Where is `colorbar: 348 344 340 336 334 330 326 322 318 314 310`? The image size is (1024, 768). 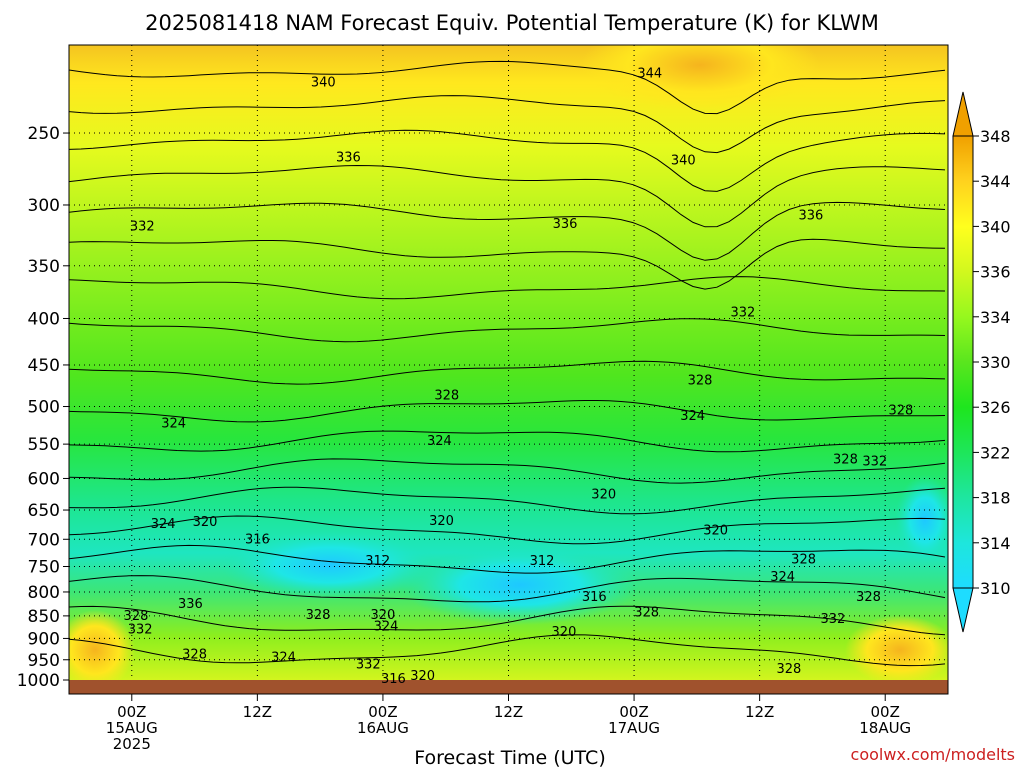 colorbar: 348 344 340 336 334 330 326 322 318 314 310 is located at coordinates (981, 362).